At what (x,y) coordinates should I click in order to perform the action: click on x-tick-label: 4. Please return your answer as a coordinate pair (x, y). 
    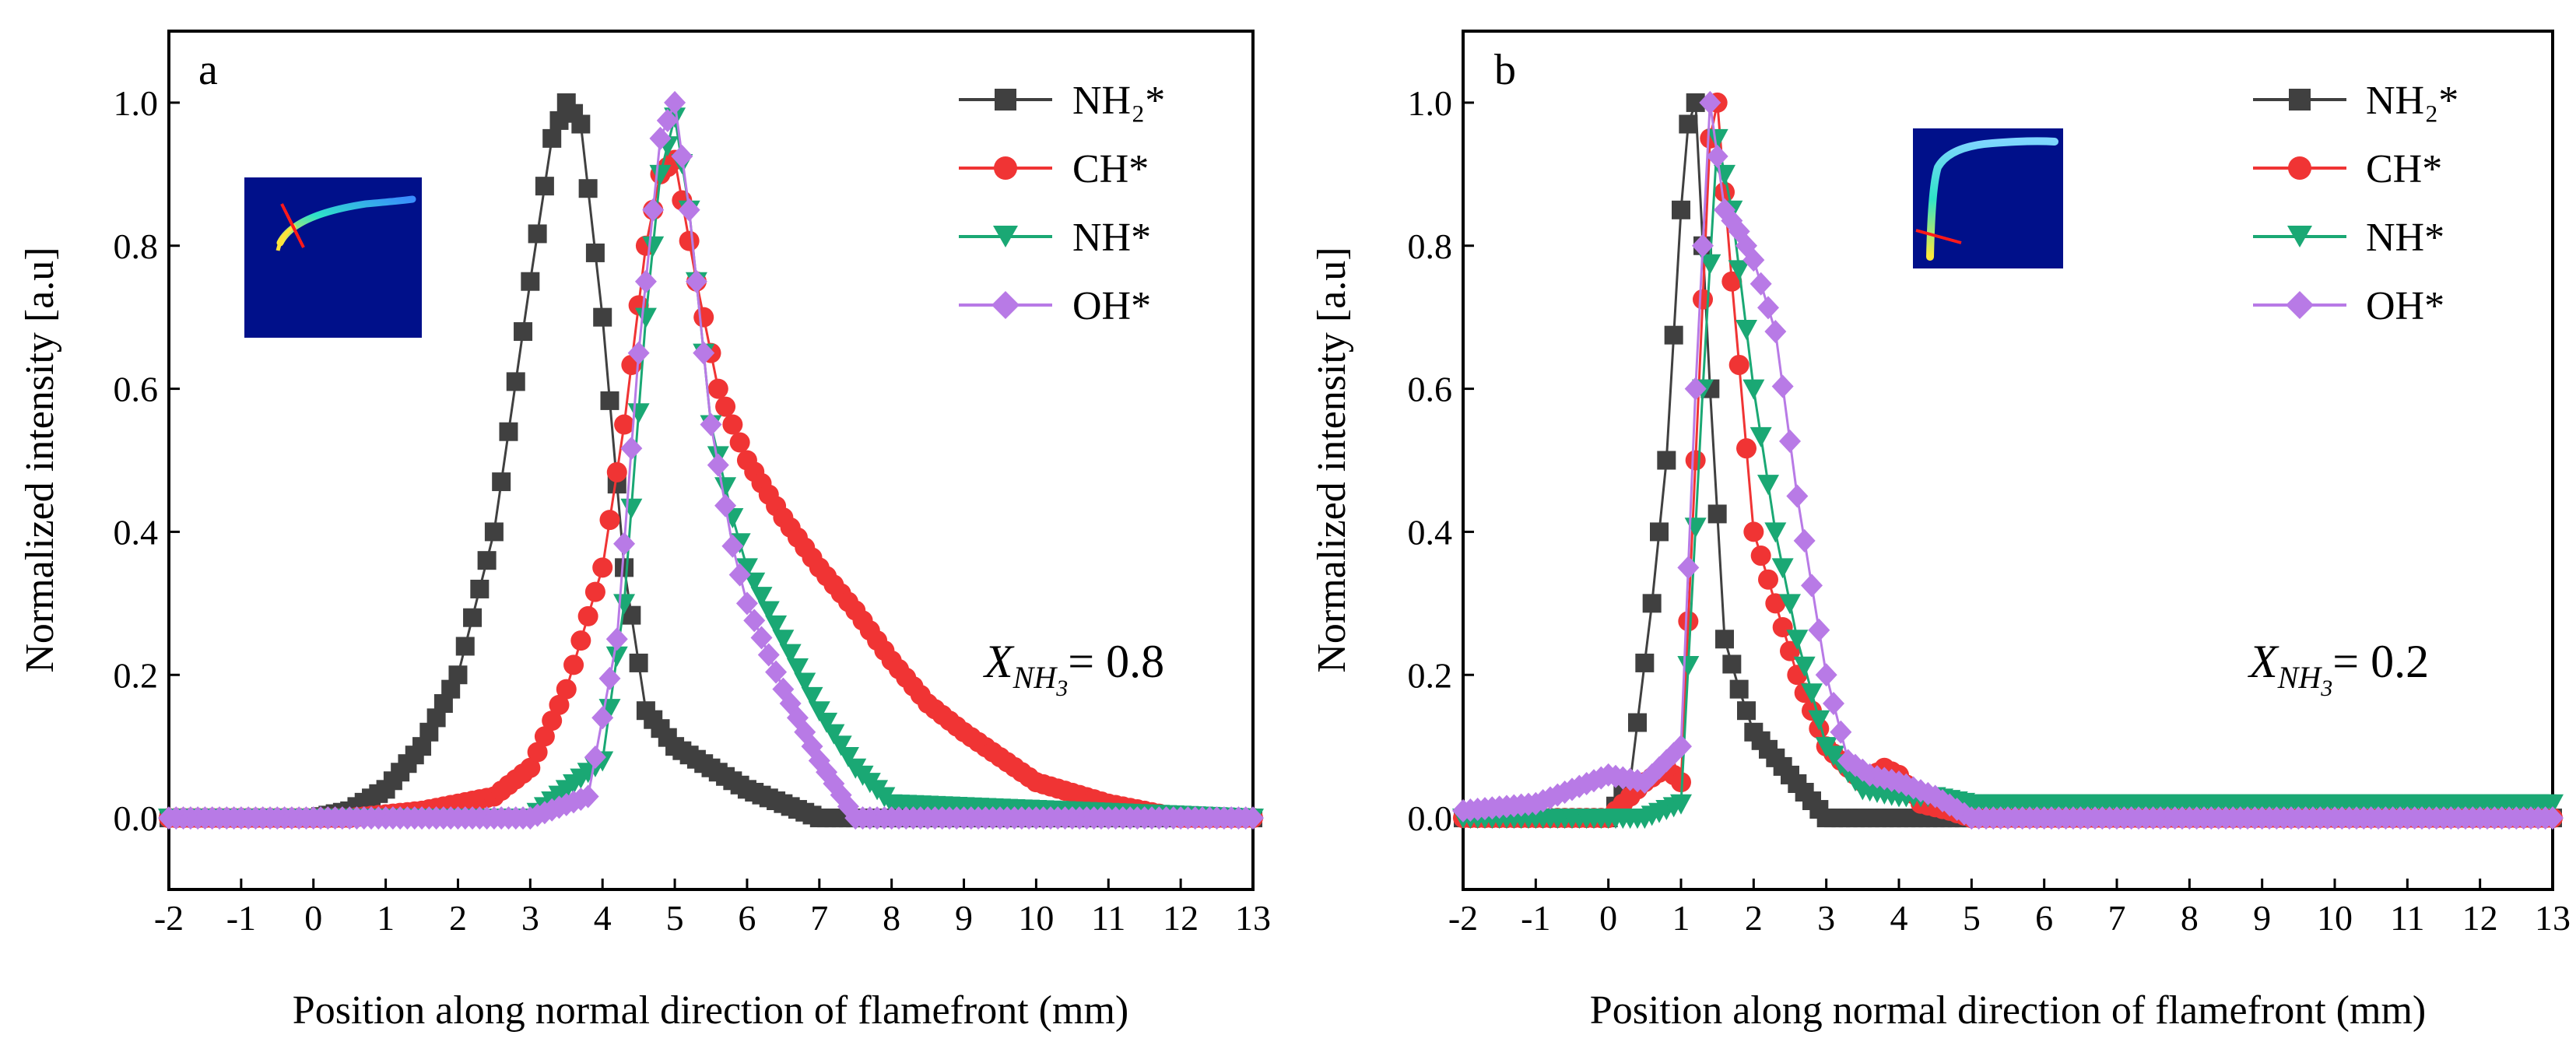
    Looking at the image, I should click on (603, 918).